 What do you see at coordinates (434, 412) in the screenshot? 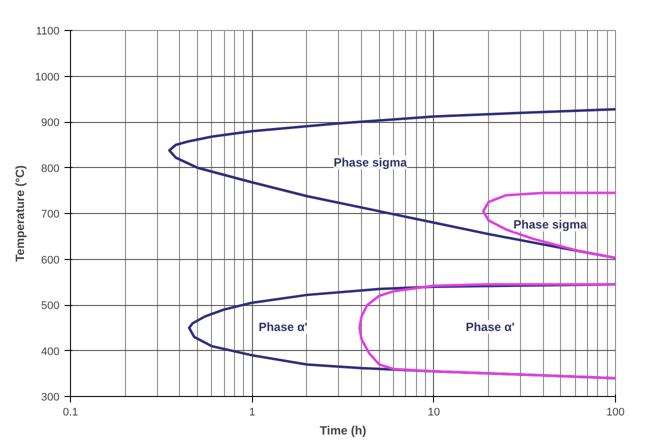
I see `x-tick-label: 10` at bounding box center [434, 412].